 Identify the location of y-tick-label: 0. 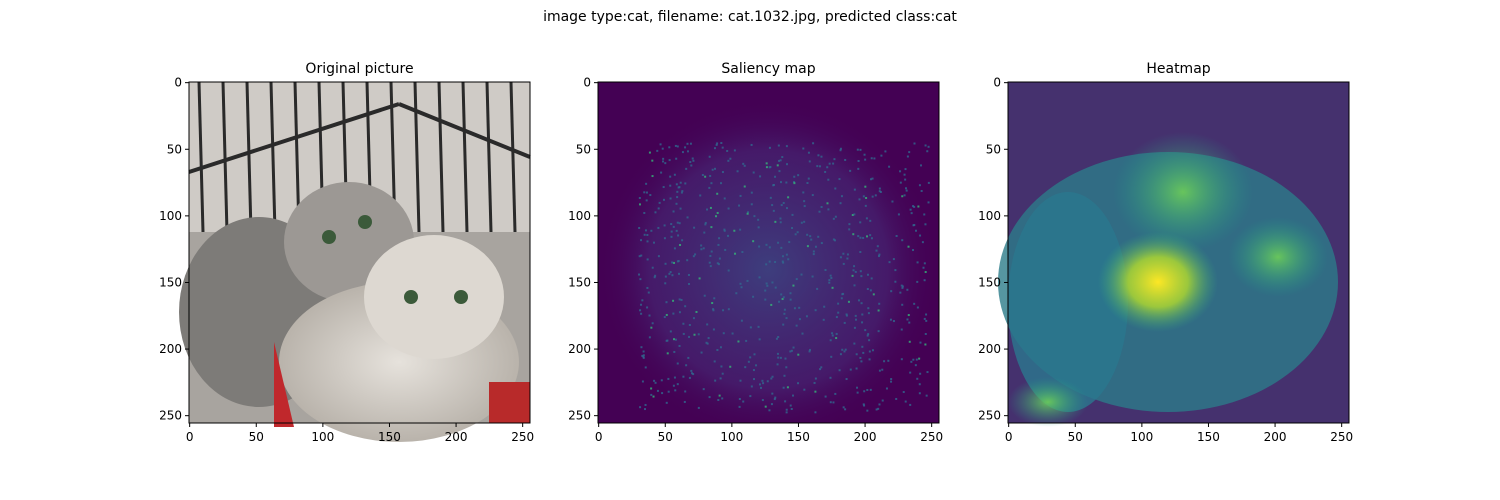
(587, 83).